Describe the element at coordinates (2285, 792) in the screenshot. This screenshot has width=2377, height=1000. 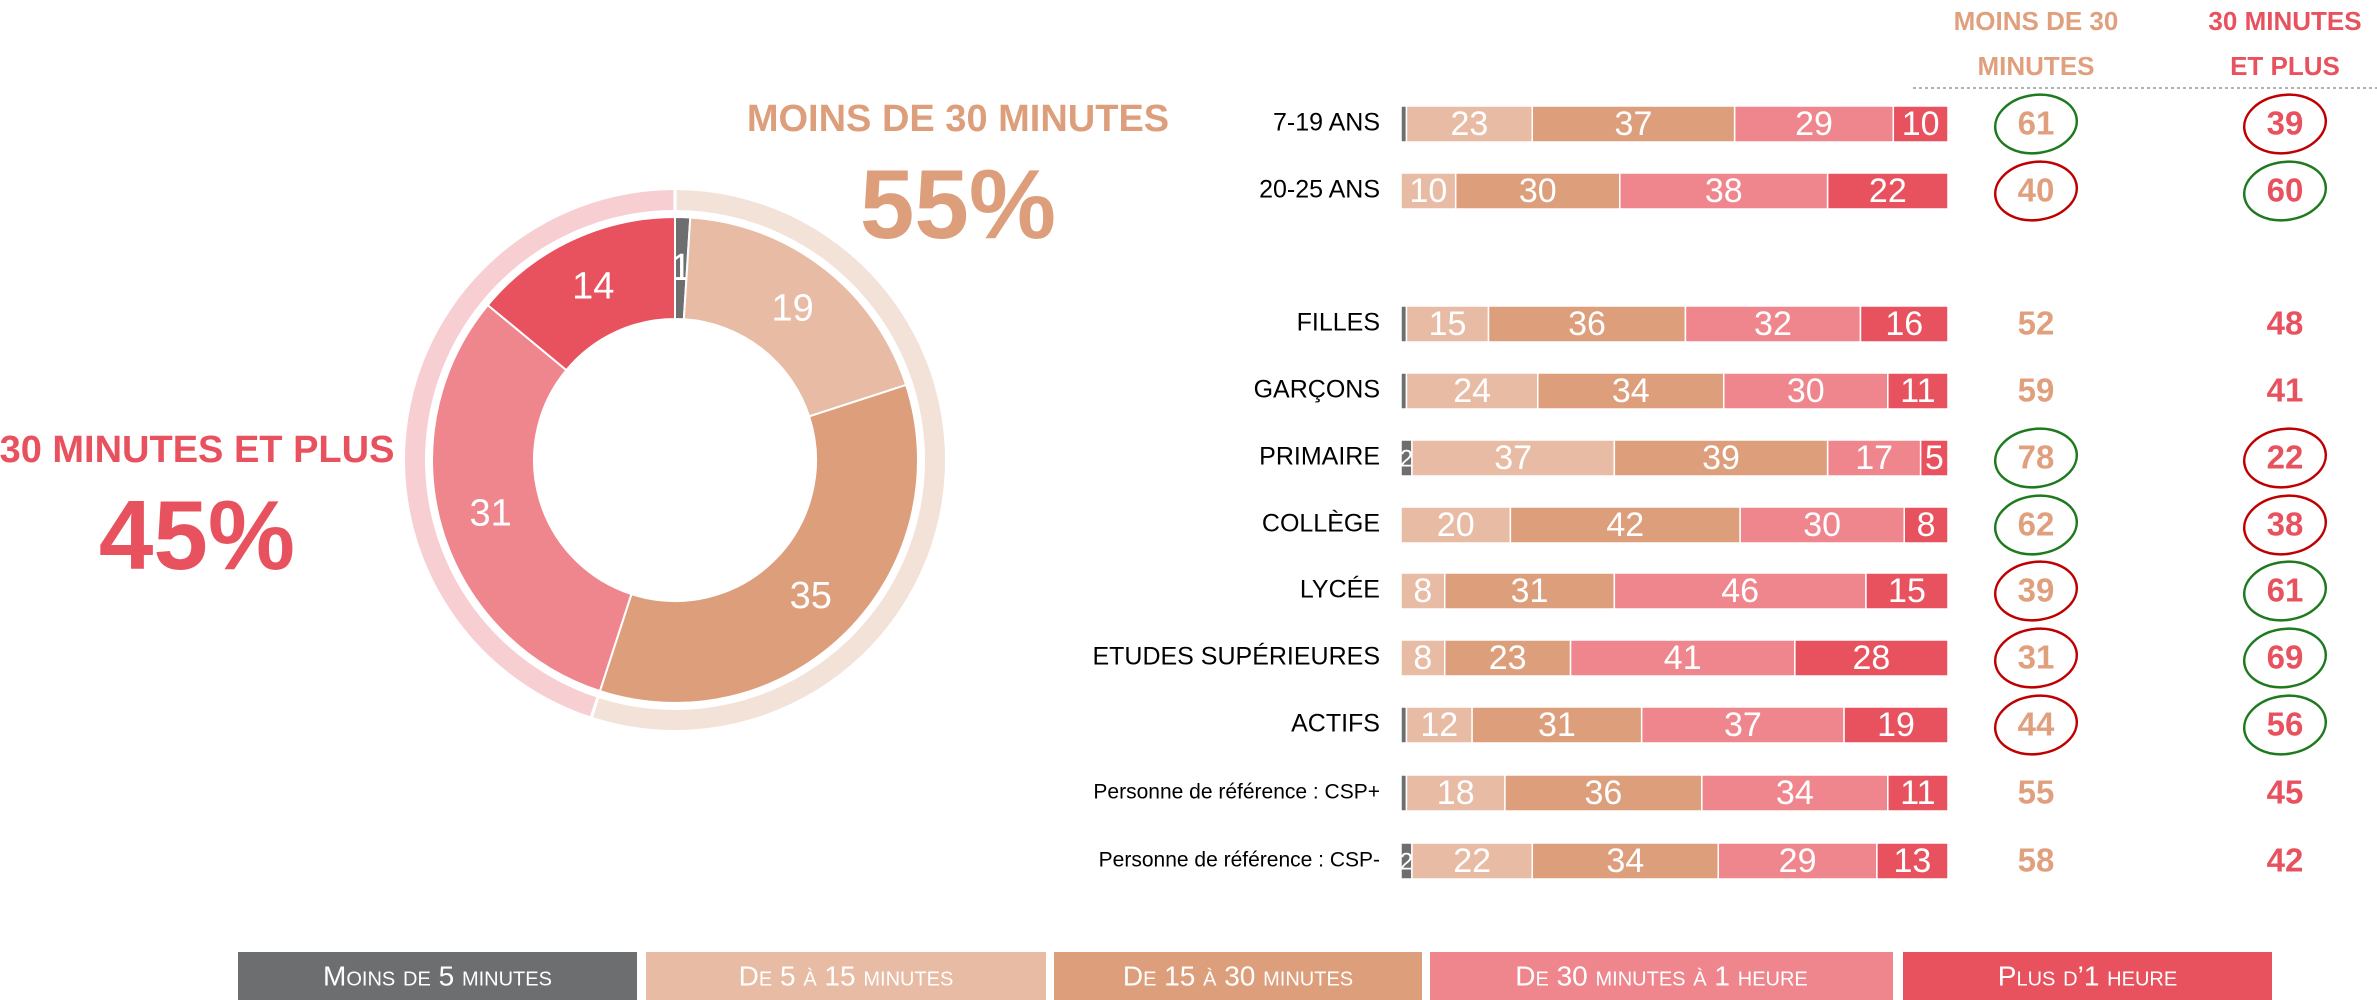
I see `summary-value: 45` at that location.